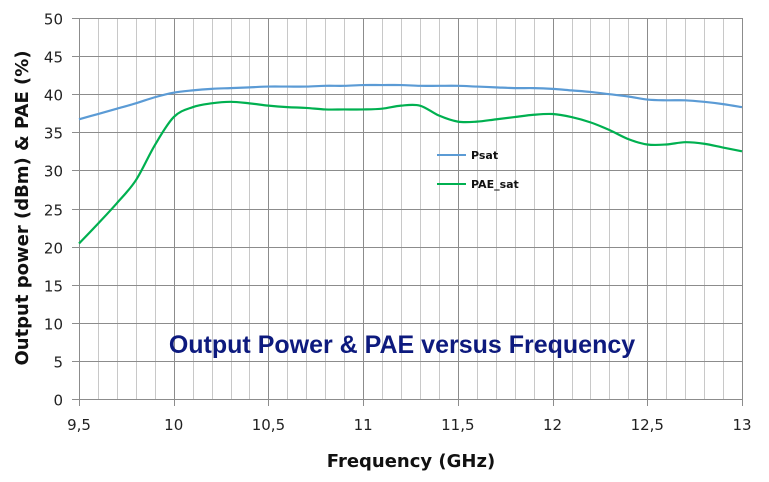  Describe the element at coordinates (410, 102) in the screenshot. I see `series-line-psat` at that location.